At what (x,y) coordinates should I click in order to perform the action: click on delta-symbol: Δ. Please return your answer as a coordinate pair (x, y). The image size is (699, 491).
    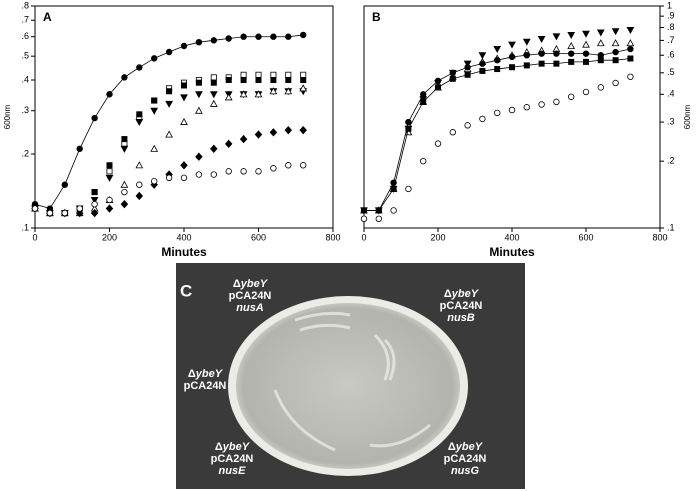
    Looking at the image, I should click on (237, 284).